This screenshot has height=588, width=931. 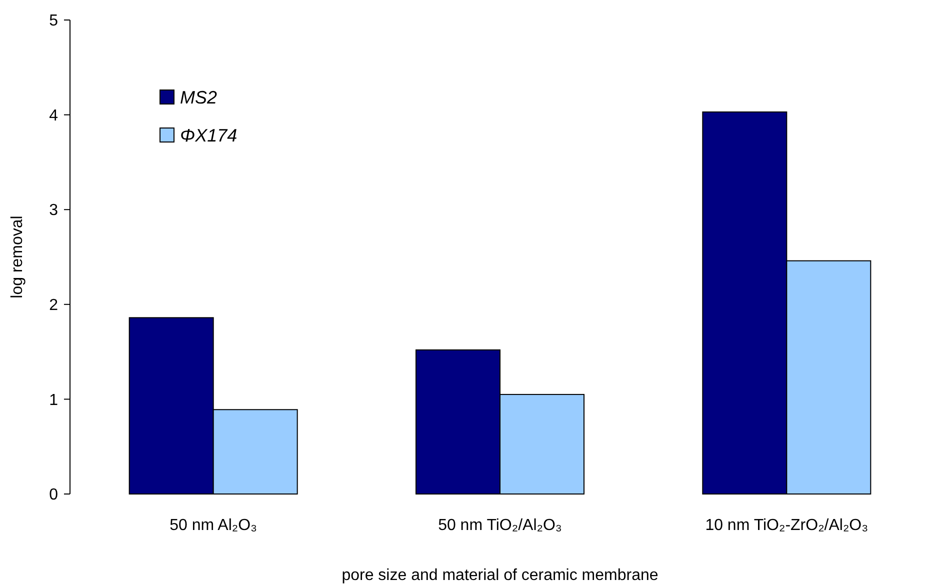 What do you see at coordinates (214, 525) in the screenshot?
I see `x-tick-label: 50 nm Al₂O₃` at bounding box center [214, 525].